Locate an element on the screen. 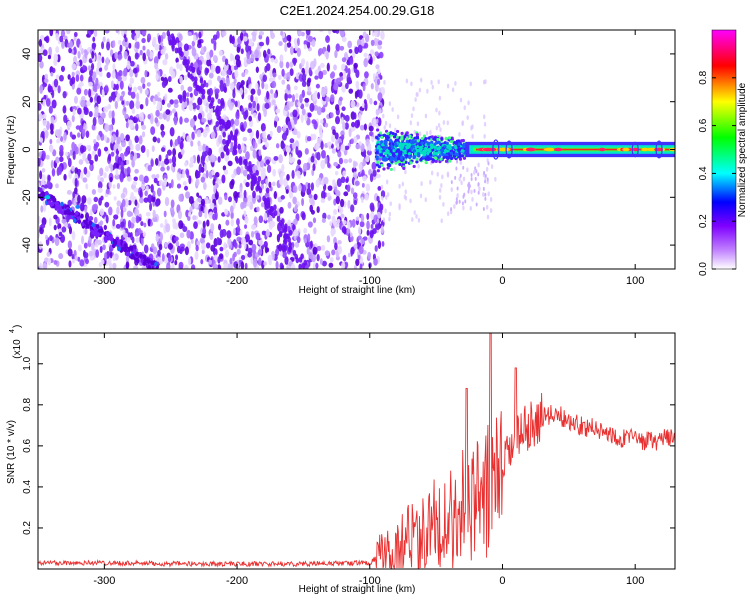  signal-wiggle is located at coordinates (659, 149).